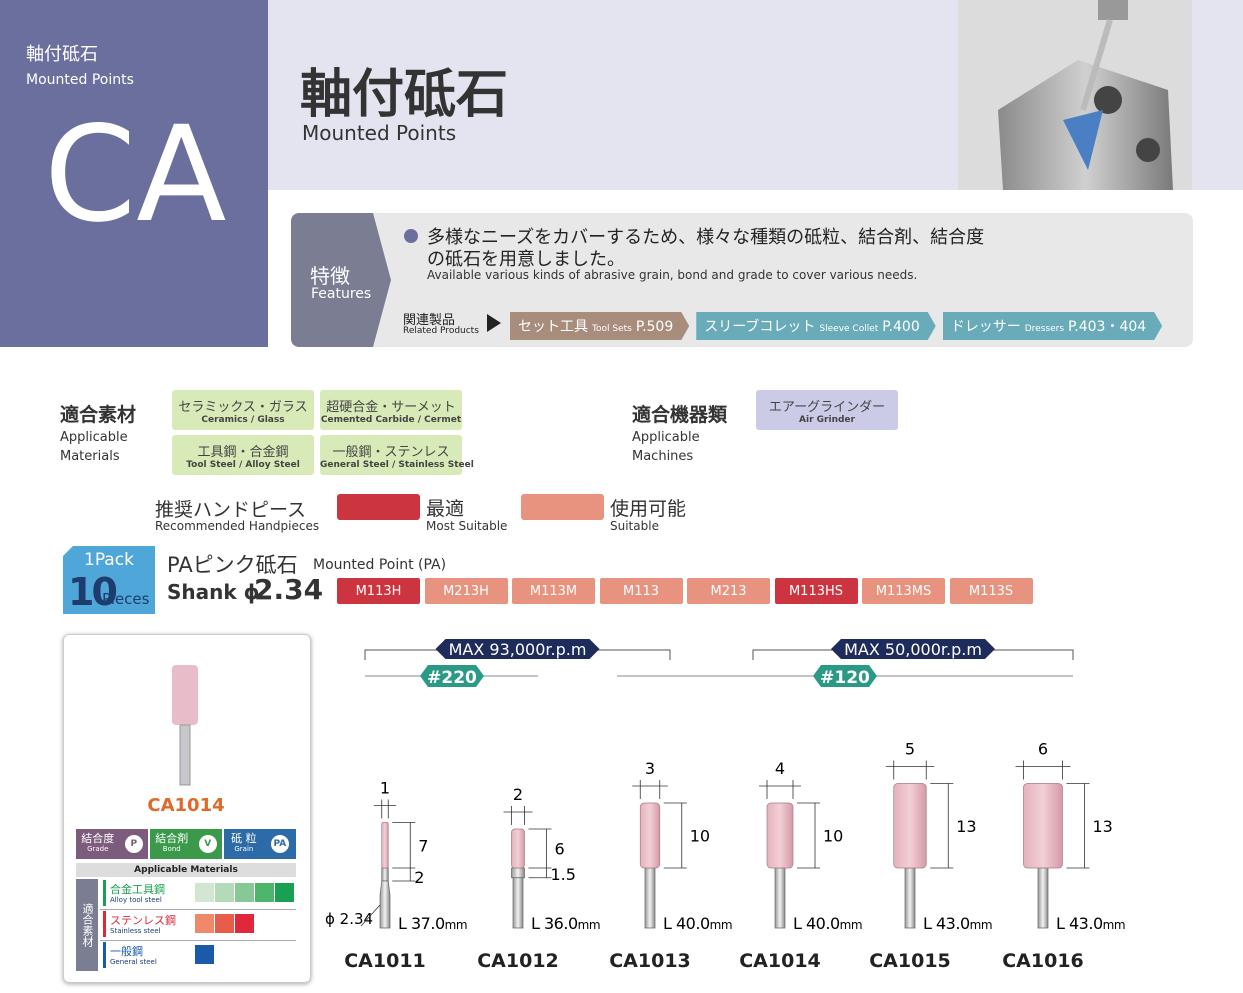 The width and height of the screenshot is (1243, 993). Describe the element at coordinates (560, 849) in the screenshot. I see `dim-head: 6` at that location.